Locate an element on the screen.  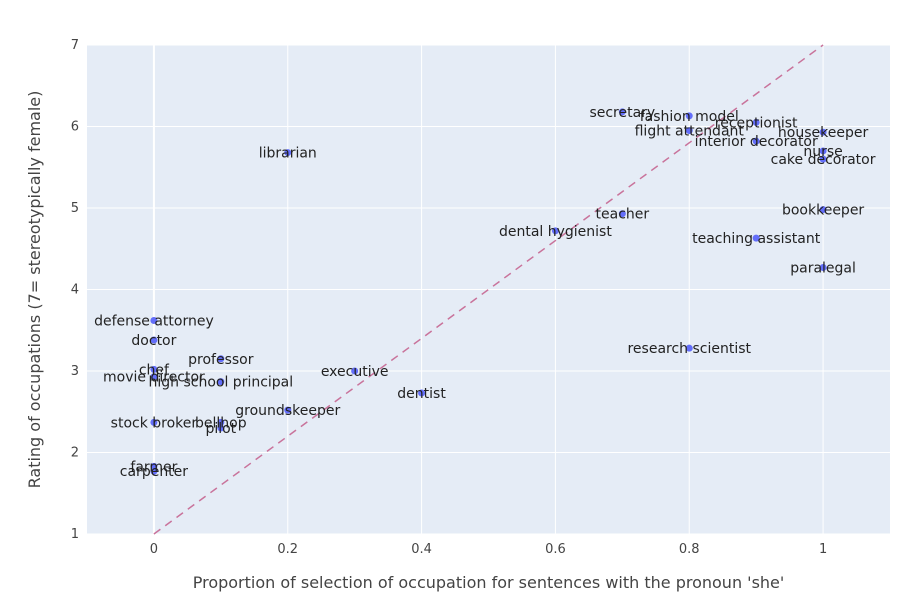
data-point-label: fashion model is located at coordinates (689, 117).